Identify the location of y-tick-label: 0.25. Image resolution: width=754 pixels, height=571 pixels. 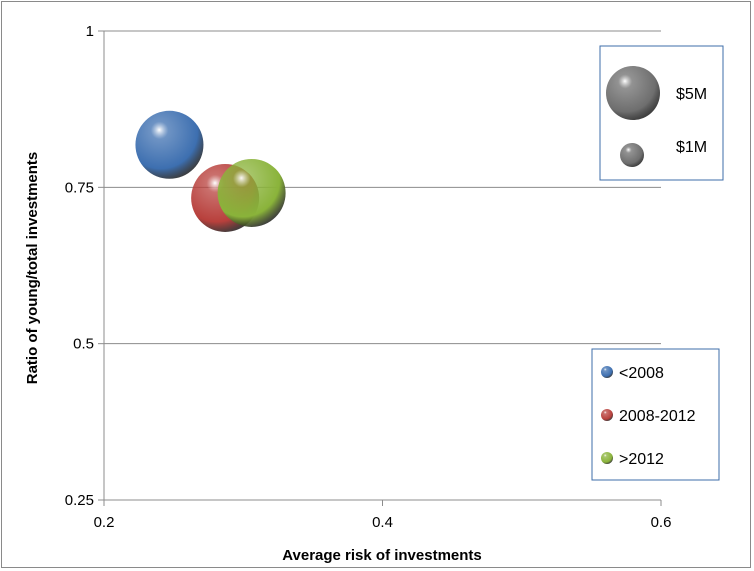
(79, 500).